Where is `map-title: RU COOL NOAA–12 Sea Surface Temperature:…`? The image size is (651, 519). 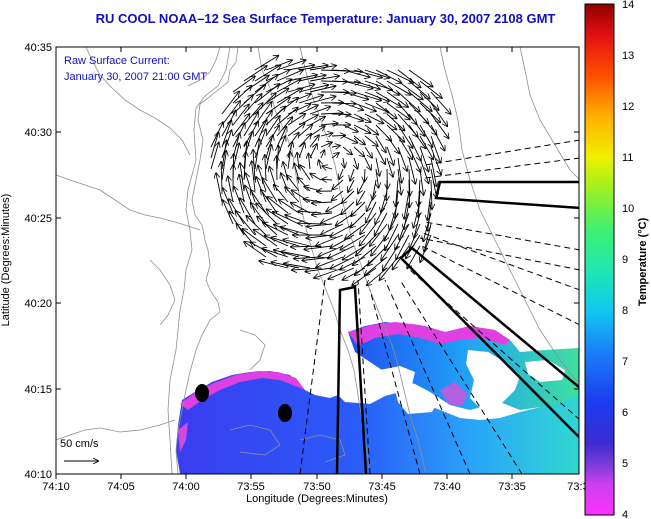 map-title: RU COOL NOAA–12 Sea Surface Temperature:… is located at coordinates (325, 18).